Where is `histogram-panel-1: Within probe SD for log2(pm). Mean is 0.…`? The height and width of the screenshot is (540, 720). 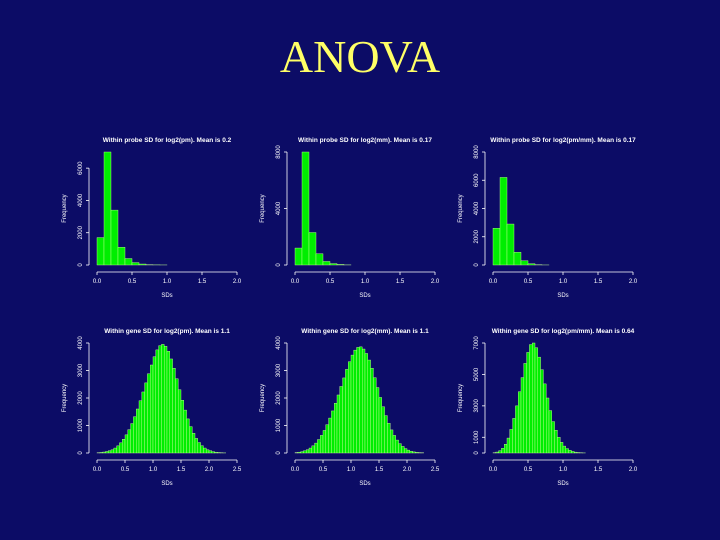
histogram-panel-1: Within probe SD for log2(pm). Mean is 0.… is located at coordinates (152, 218).